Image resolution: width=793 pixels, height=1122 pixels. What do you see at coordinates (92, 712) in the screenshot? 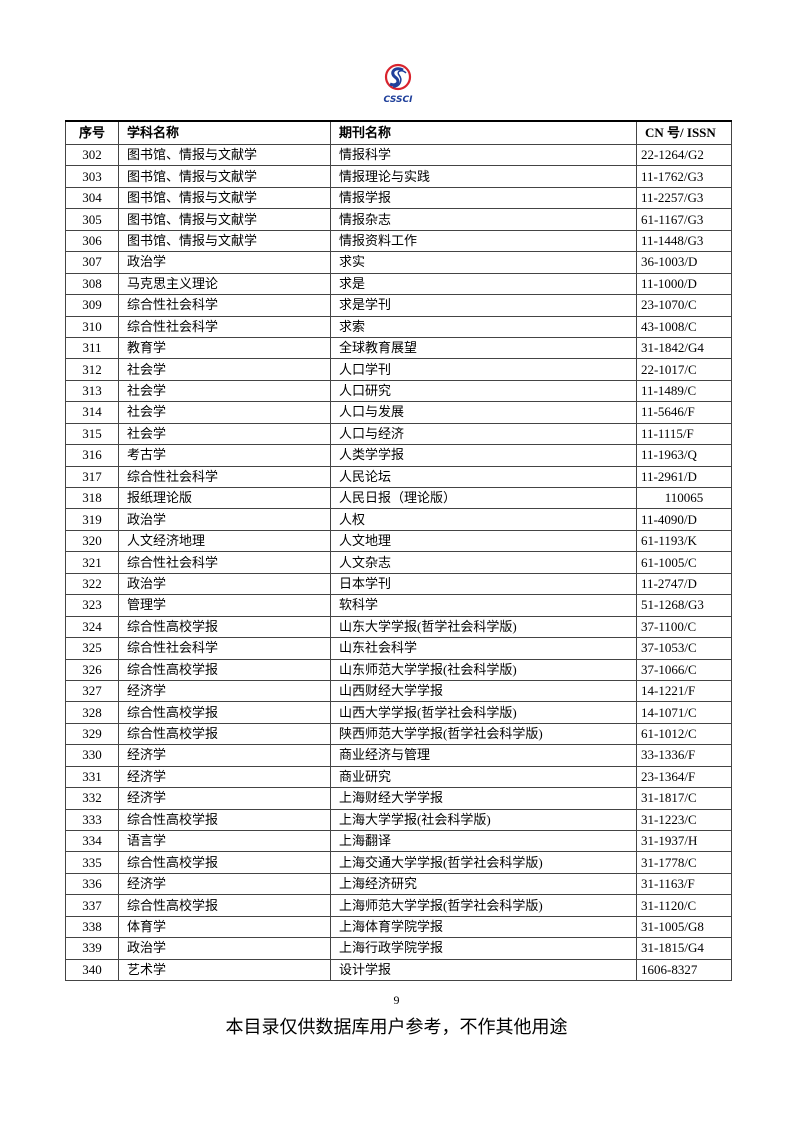
I see `cell-index: 328` at bounding box center [92, 712].